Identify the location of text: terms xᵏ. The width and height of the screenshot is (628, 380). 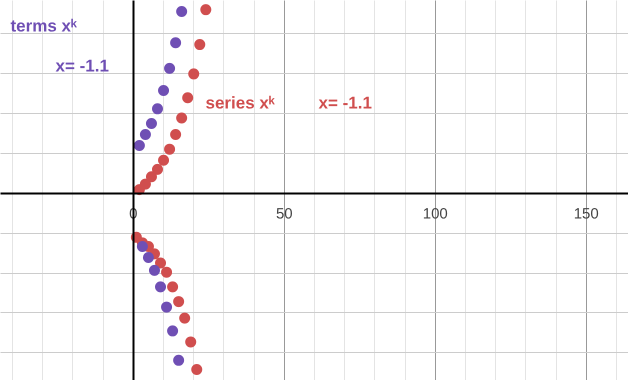
(43, 26).